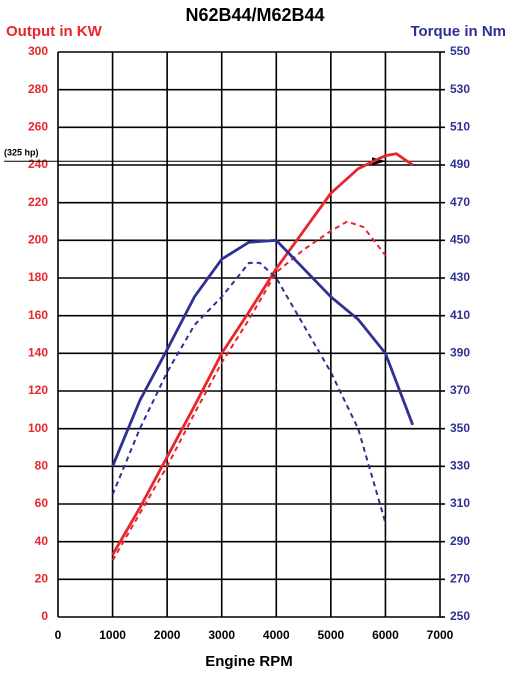 This screenshot has height=682, width=512. What do you see at coordinates (460, 127) in the screenshot?
I see `y2-tick-label: 510` at bounding box center [460, 127].